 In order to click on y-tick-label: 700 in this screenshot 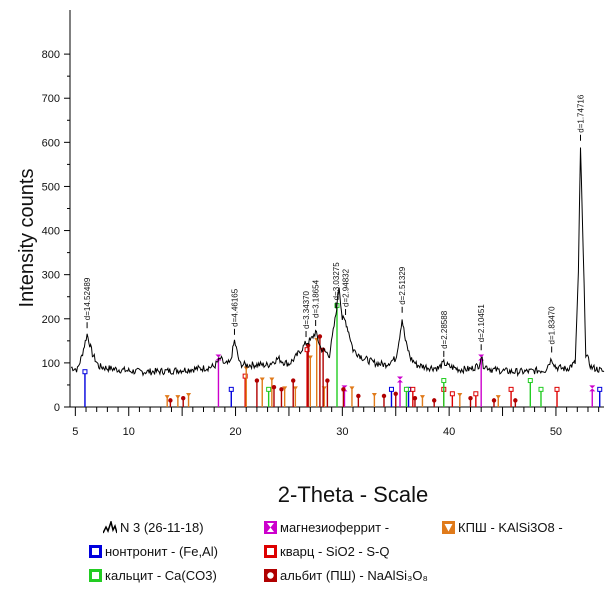, I will do `click(51, 99)`.